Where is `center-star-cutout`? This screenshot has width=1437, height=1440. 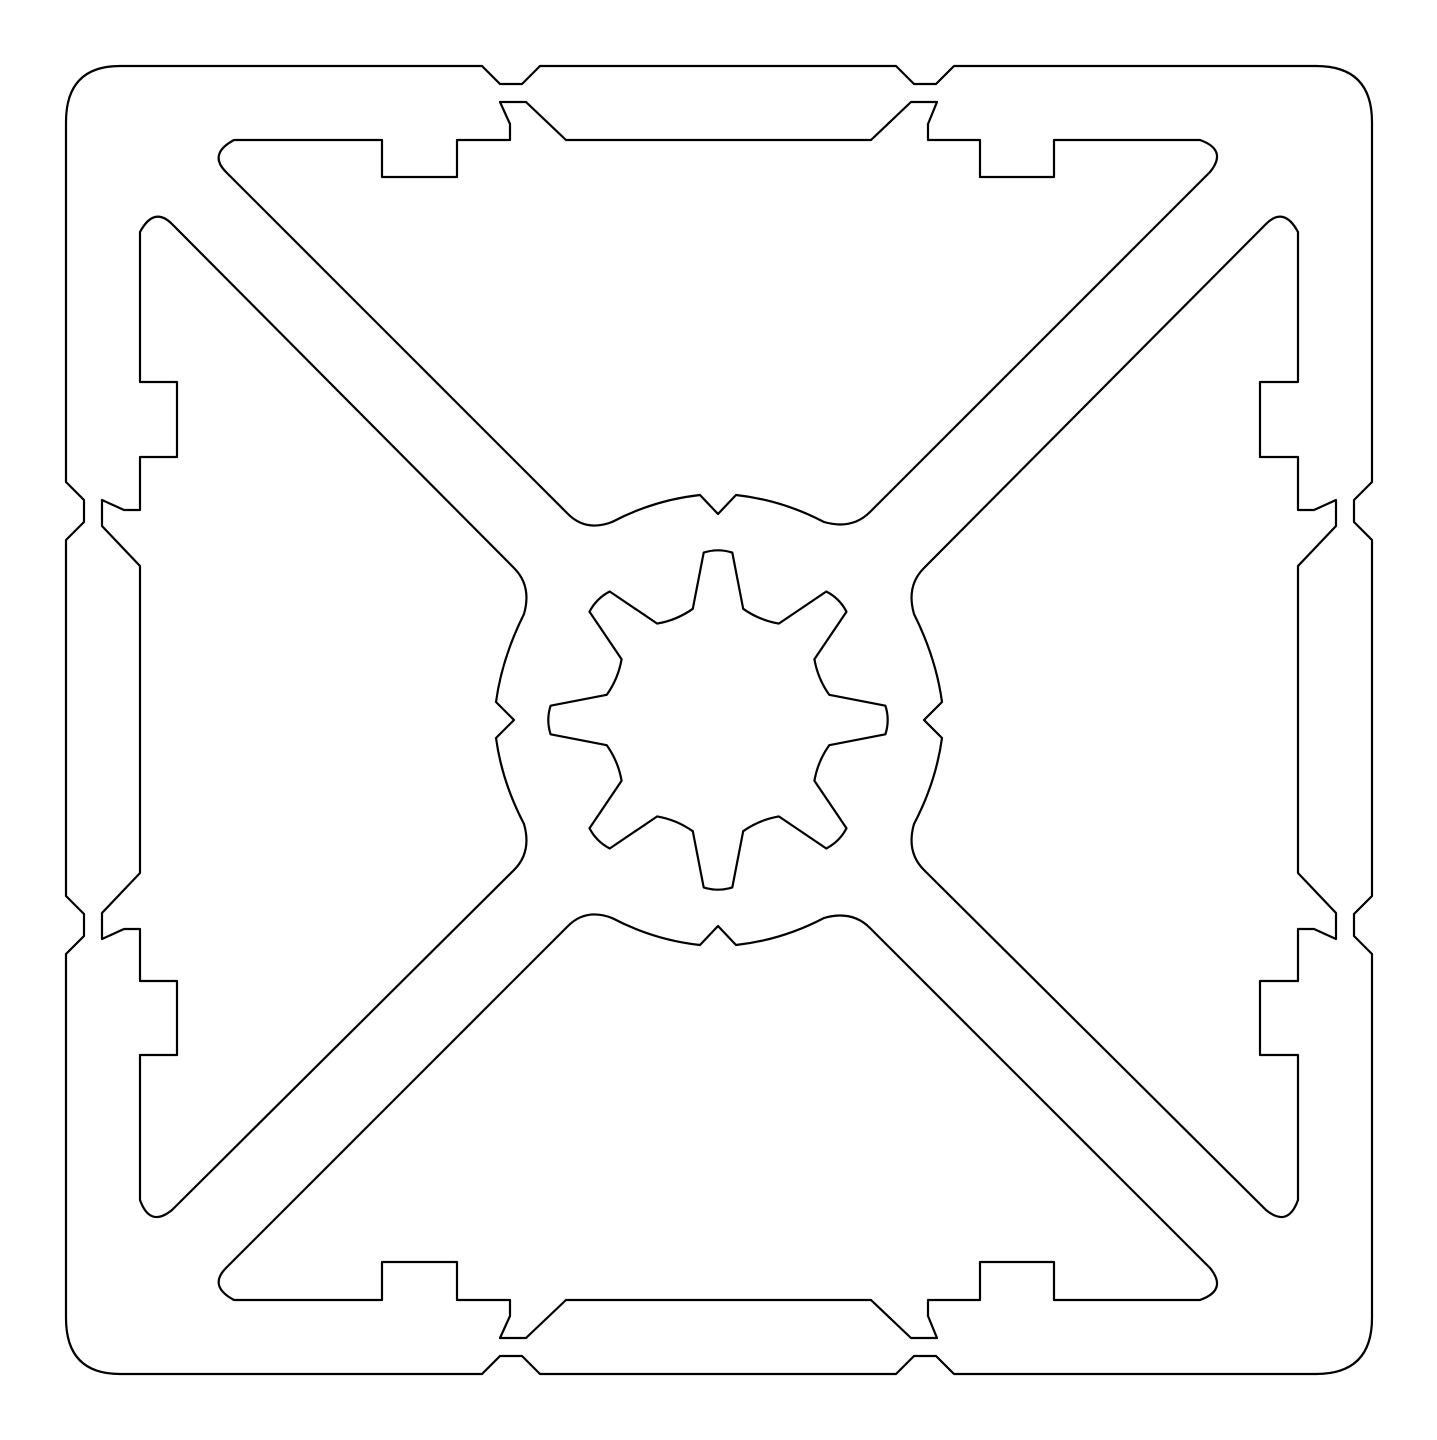 center-star-cutout is located at coordinates (718, 720).